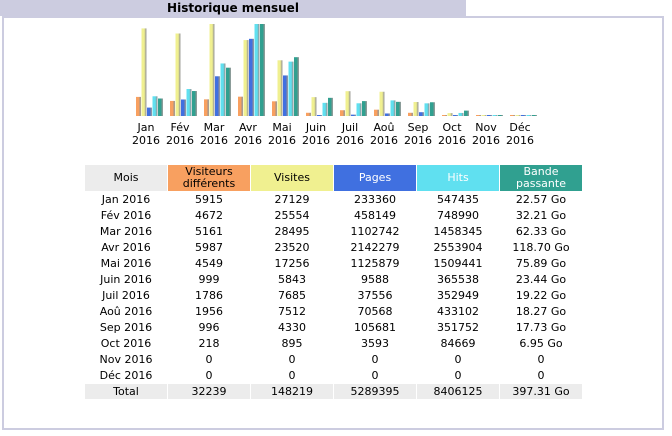 Image resolution: width=672 pixels, height=436 pixels. What do you see at coordinates (292, 327) in the screenshot?
I see `cell-visits: 4330` at bounding box center [292, 327].